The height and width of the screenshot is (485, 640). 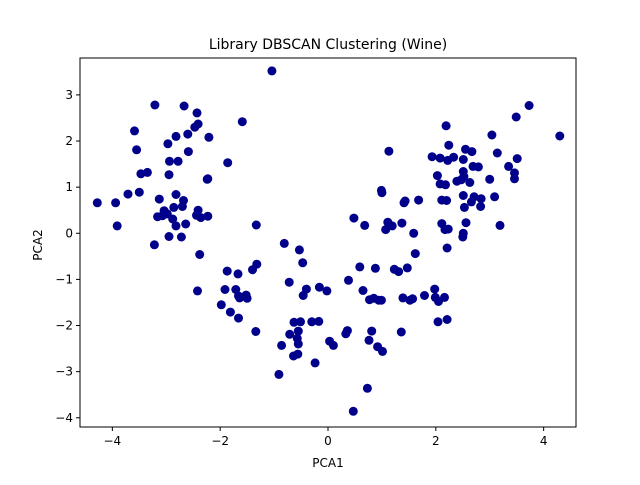 I want to click on y-tick-label: 1, so click(x=69, y=187).